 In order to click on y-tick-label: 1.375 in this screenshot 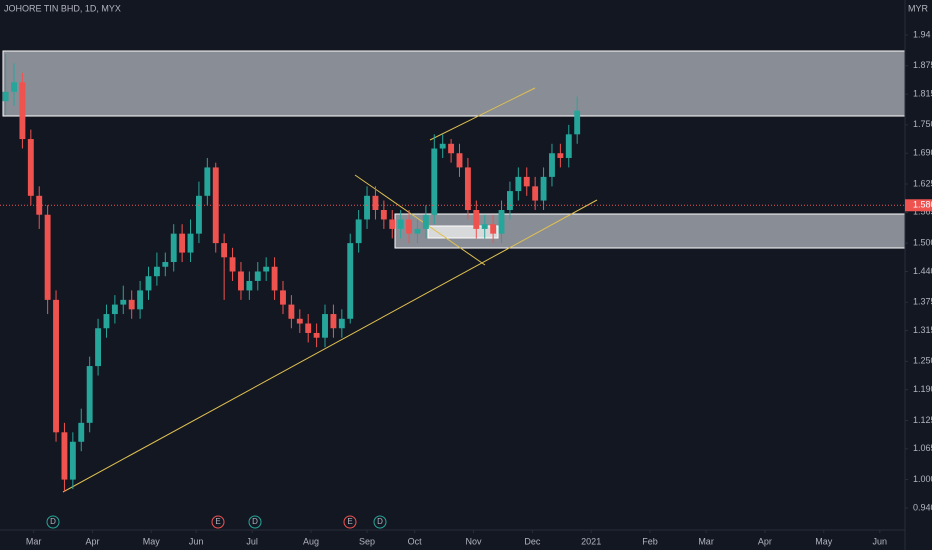, I will do `click(922, 302)`.